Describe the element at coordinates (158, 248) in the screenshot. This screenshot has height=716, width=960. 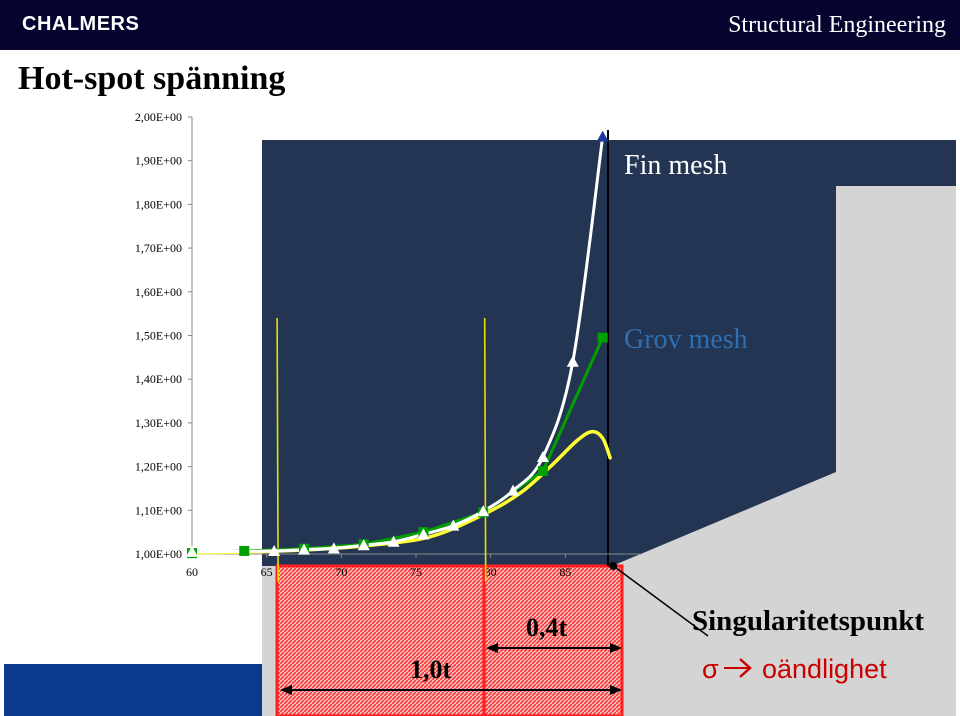
I see `y-tick-label: 1,70E+00` at that location.